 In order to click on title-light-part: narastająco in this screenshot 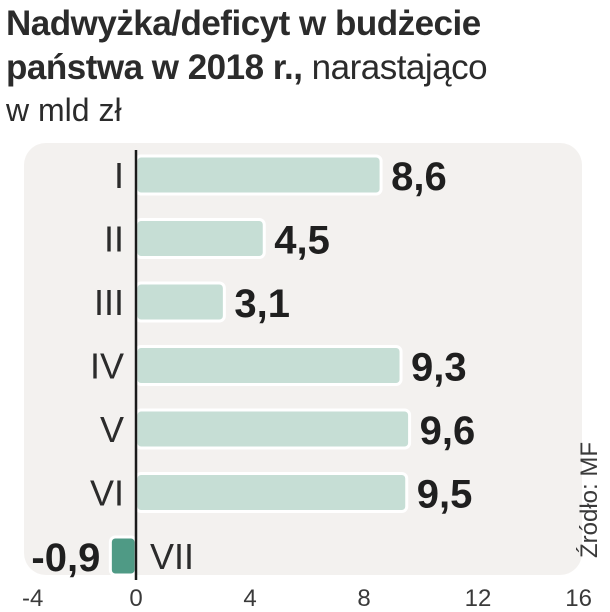, I will do `click(395, 67)`.